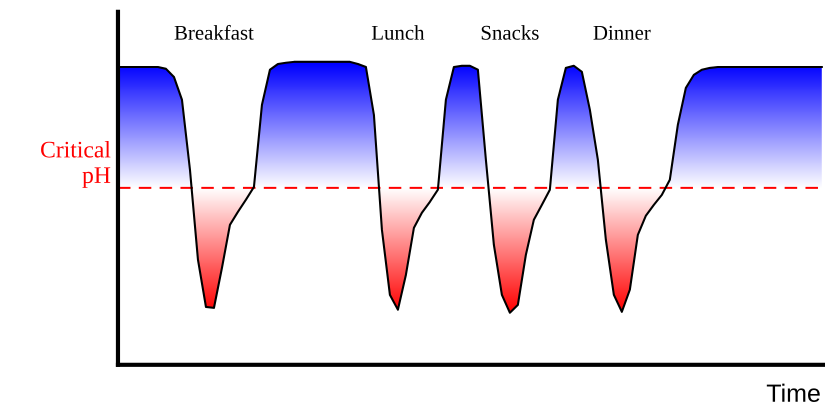 The width and height of the screenshot is (825, 409). What do you see at coordinates (214, 32) in the screenshot?
I see `text: Breakfast` at bounding box center [214, 32].